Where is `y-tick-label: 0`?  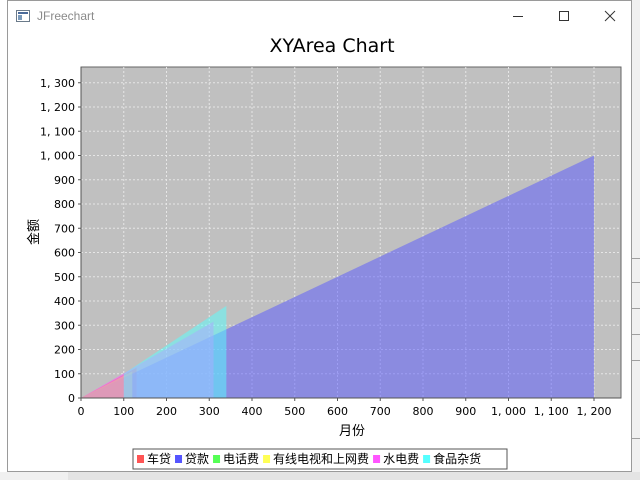
y-tick-label: 0 is located at coordinates (71, 398).